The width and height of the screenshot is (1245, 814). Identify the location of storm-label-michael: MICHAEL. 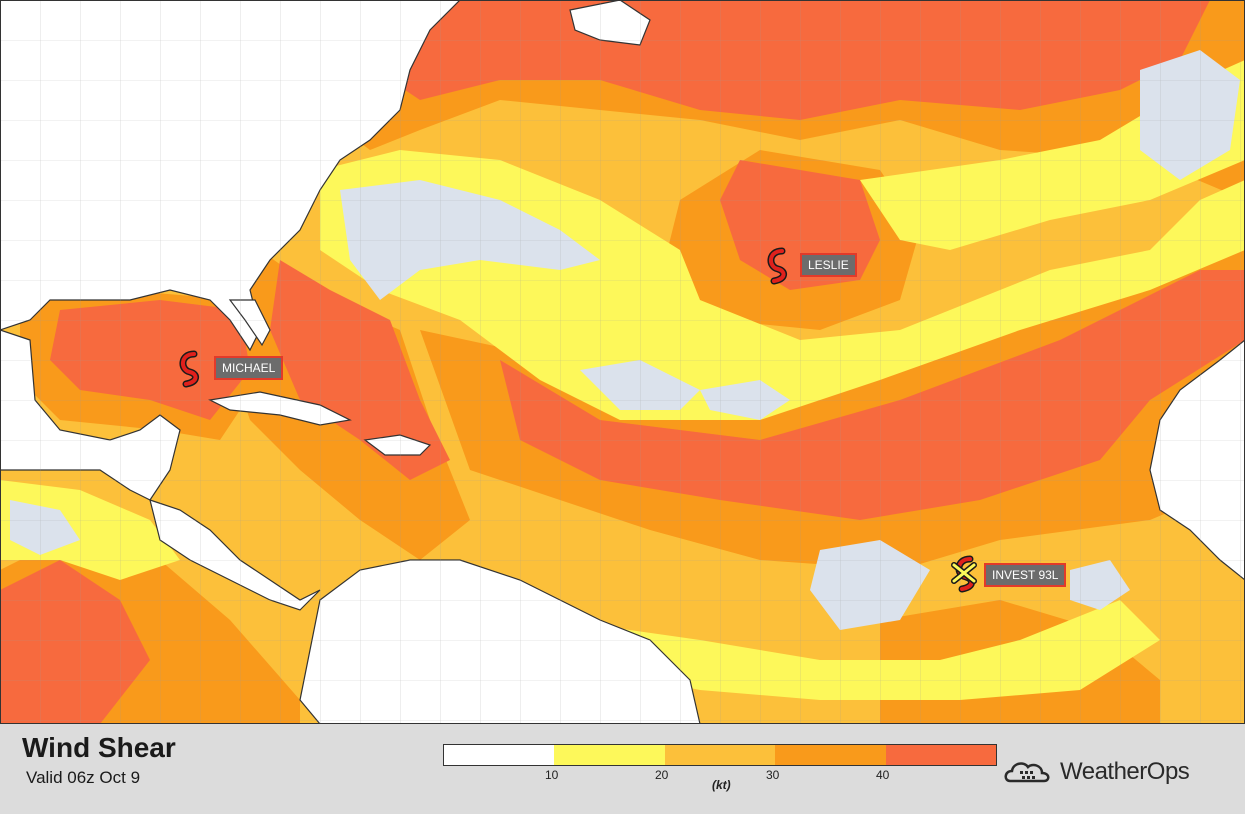
(249, 368).